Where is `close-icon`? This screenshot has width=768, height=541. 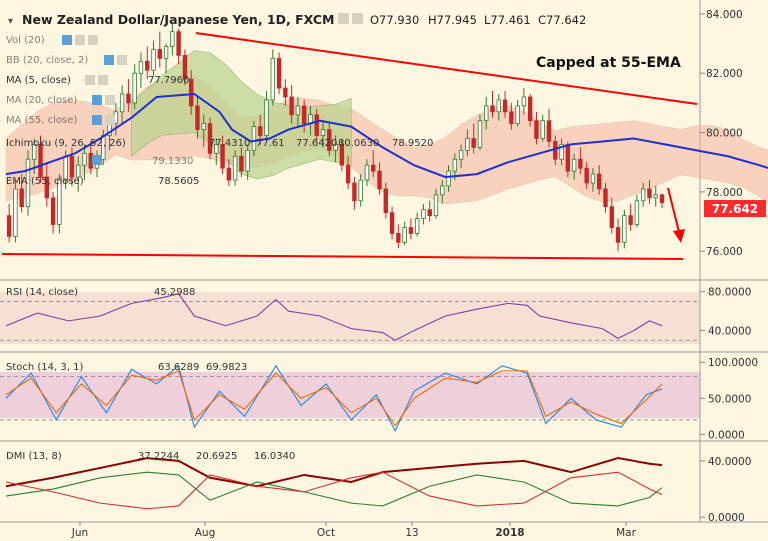
close-icon is located at coordinates (93, 40).